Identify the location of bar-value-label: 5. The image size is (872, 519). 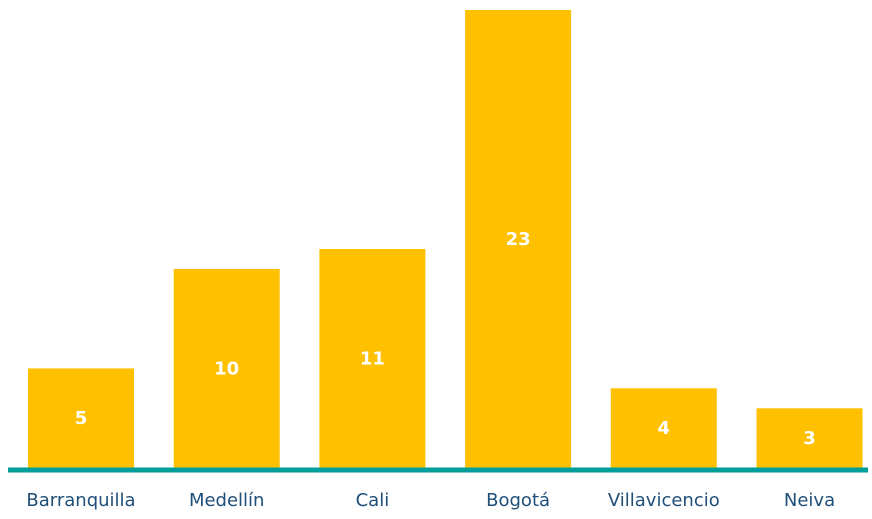
(81, 418).